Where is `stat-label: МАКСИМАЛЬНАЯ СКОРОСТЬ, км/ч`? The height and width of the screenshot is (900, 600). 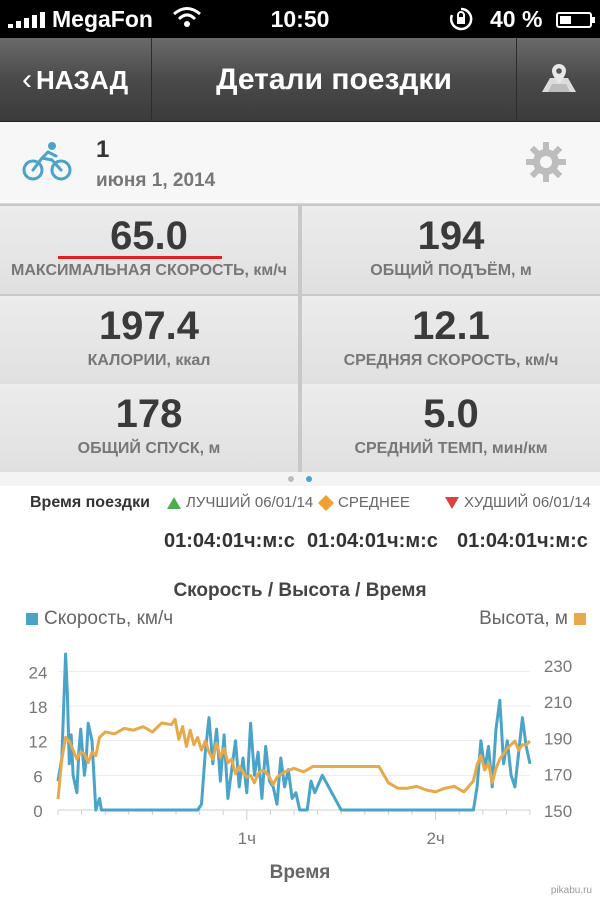
stat-label: МАКСИМАЛЬНАЯ СКОРОСТЬ, км/ч is located at coordinates (149, 270).